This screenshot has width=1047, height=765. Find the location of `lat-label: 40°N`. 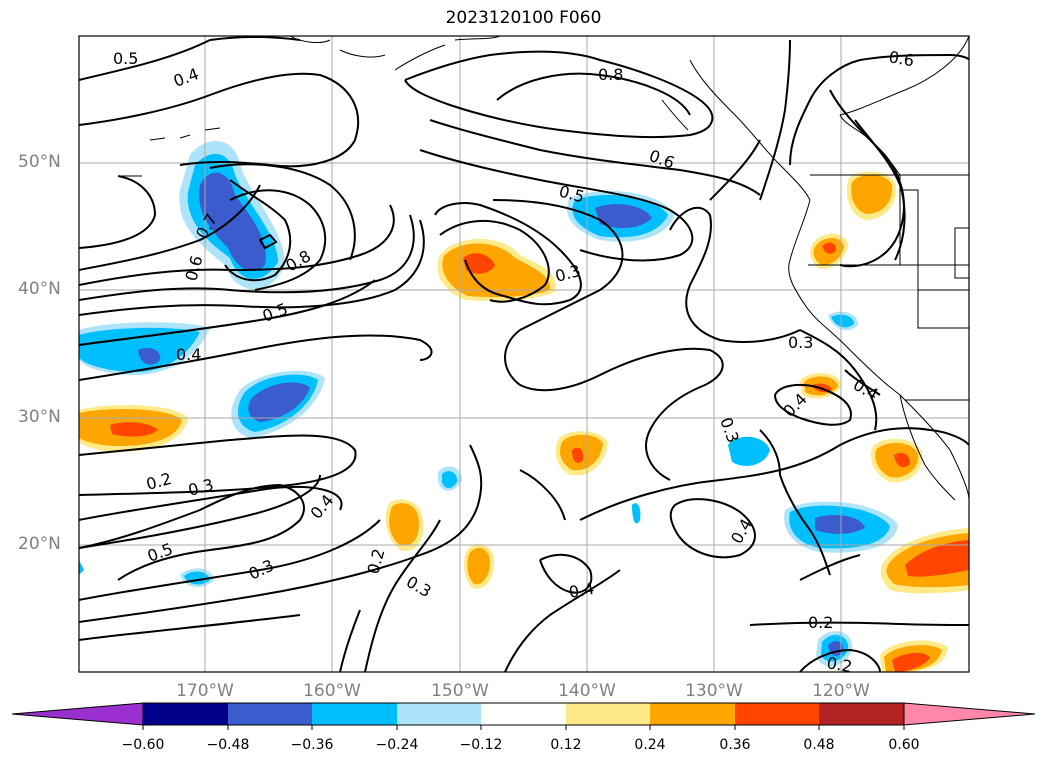

lat-label: 40°N is located at coordinates (39, 289).